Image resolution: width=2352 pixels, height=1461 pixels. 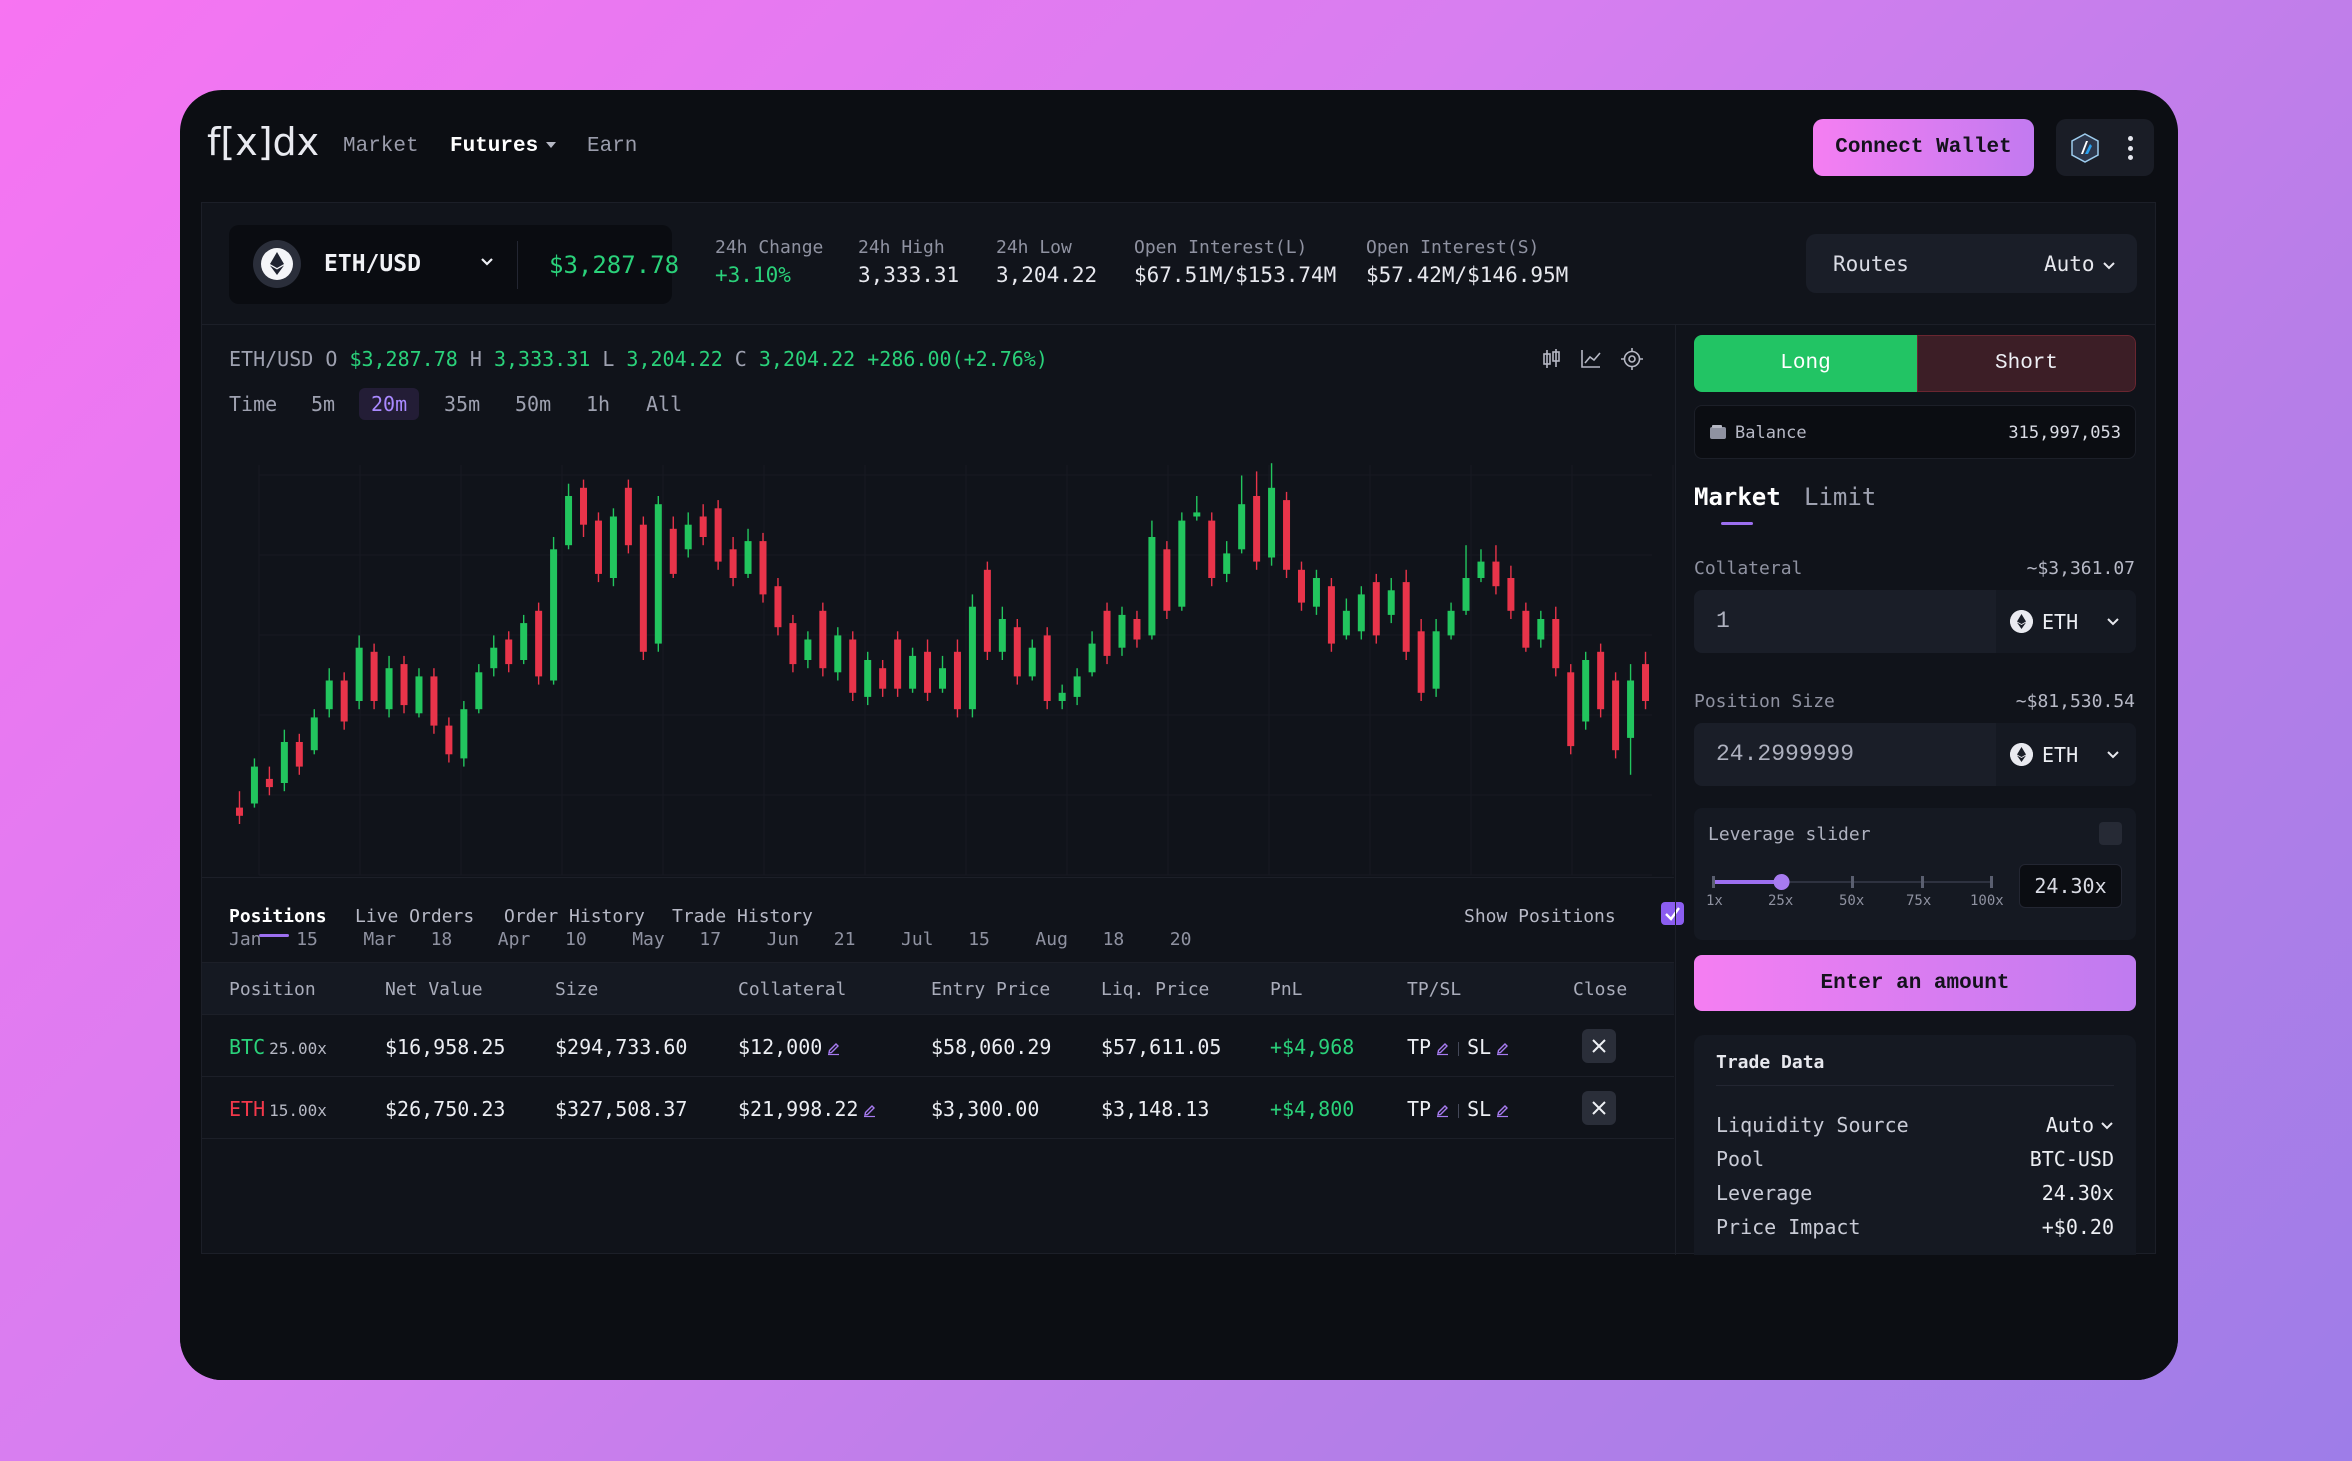 What do you see at coordinates (323, 404) in the screenshot?
I see `timeframe-5m: 5m` at bounding box center [323, 404].